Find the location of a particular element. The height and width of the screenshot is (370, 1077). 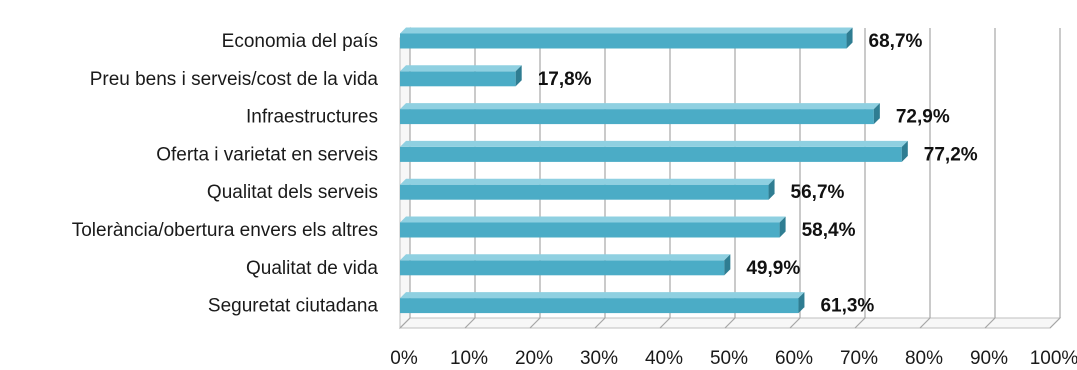

x-tick-label: 100% is located at coordinates (1053, 358).